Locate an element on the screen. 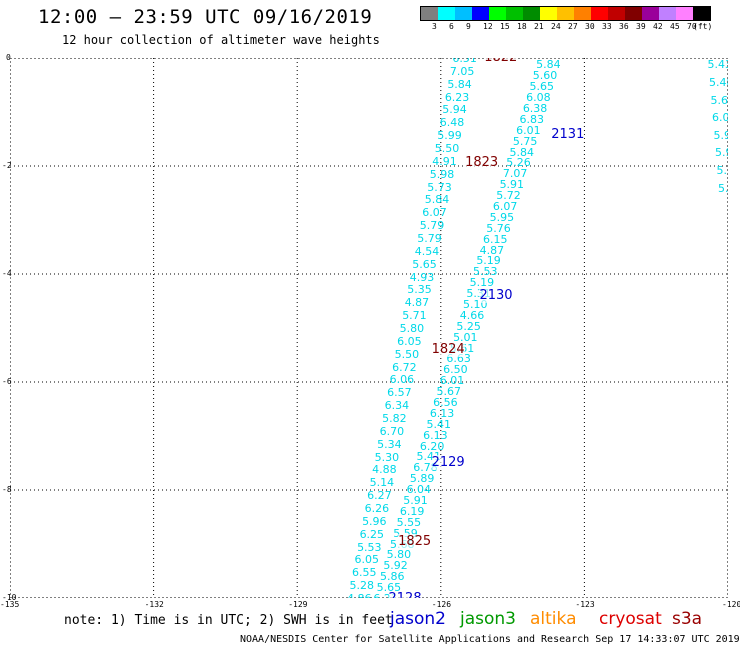 The width and height of the screenshot is (740, 650). wave-height-value: 6.25 is located at coordinates (372, 534).